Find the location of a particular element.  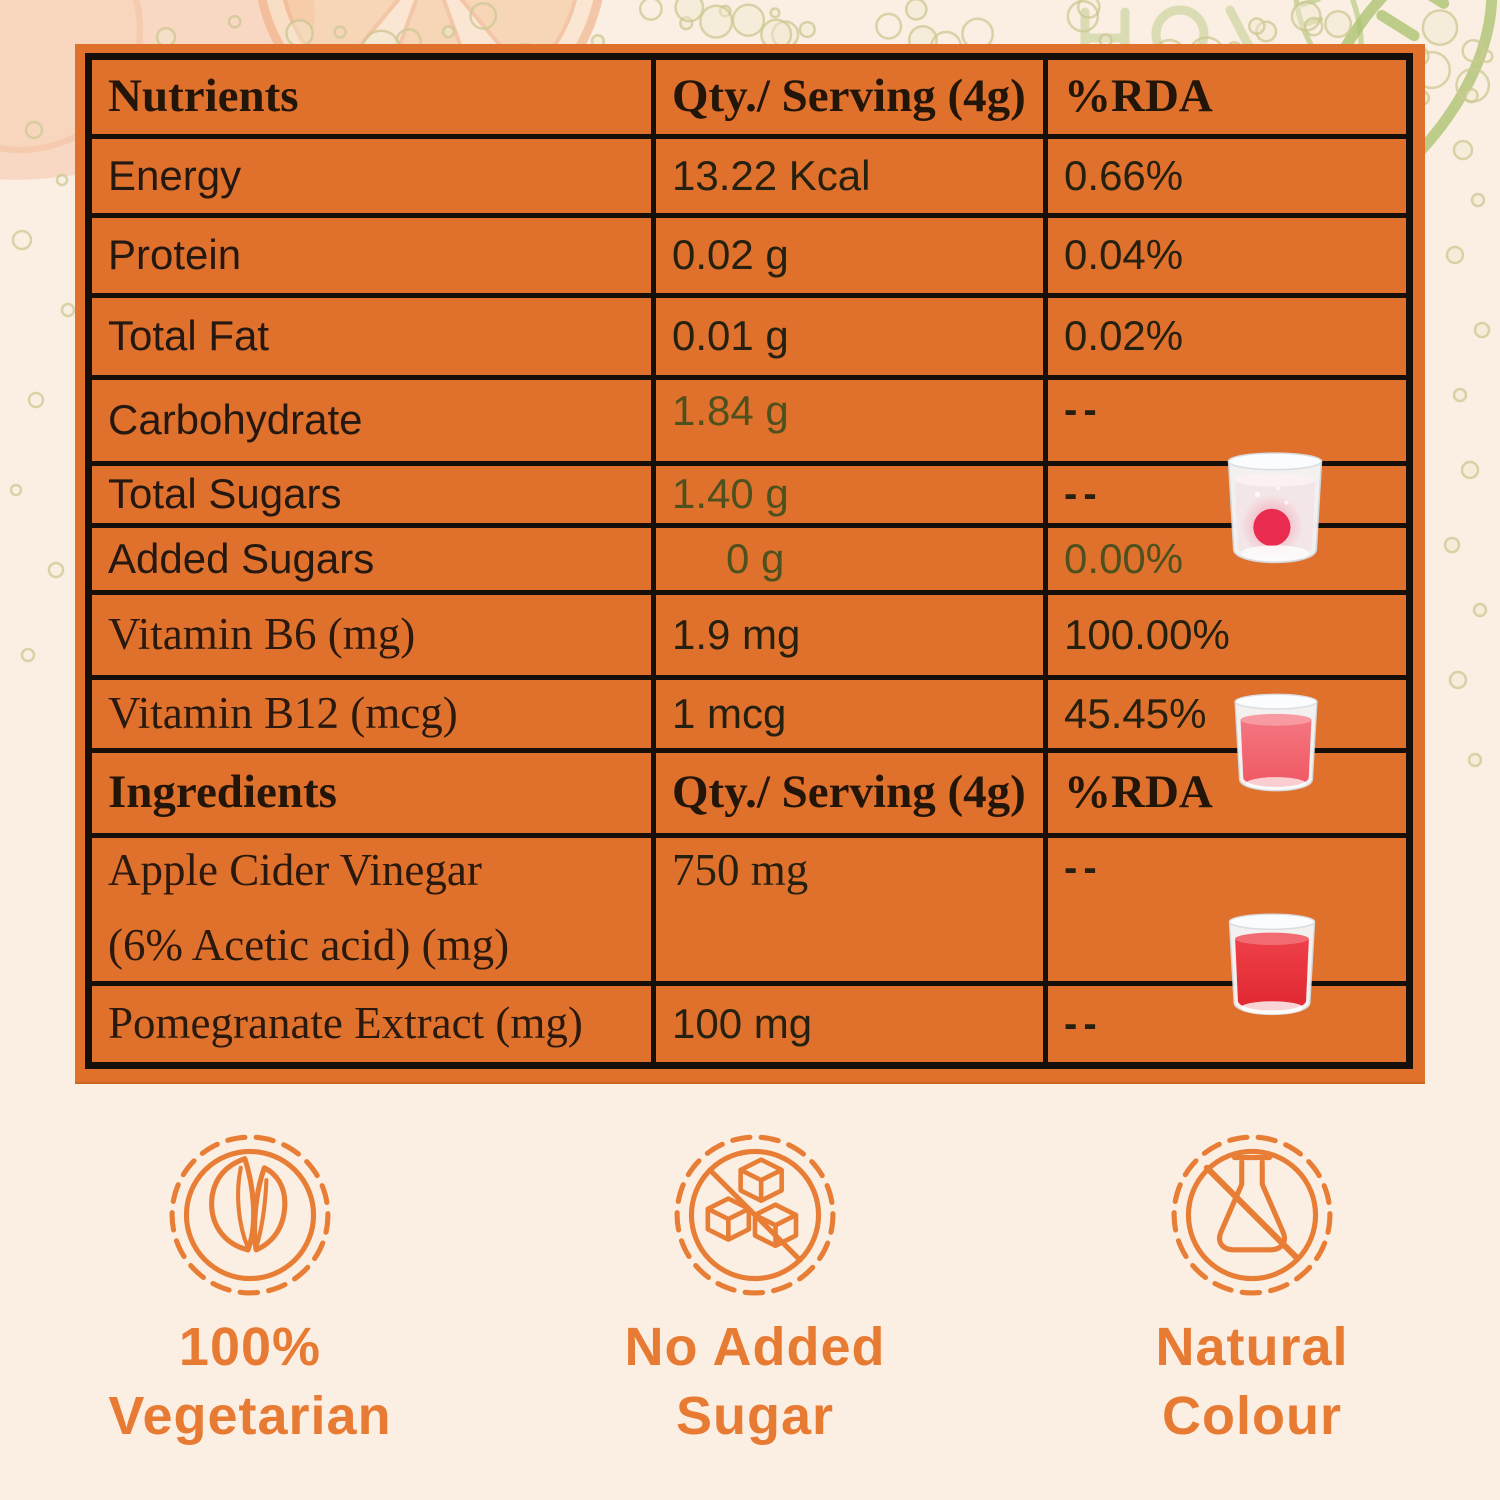

row-protein: Protein 0.02 g 0.04% is located at coordinates (749, 255).